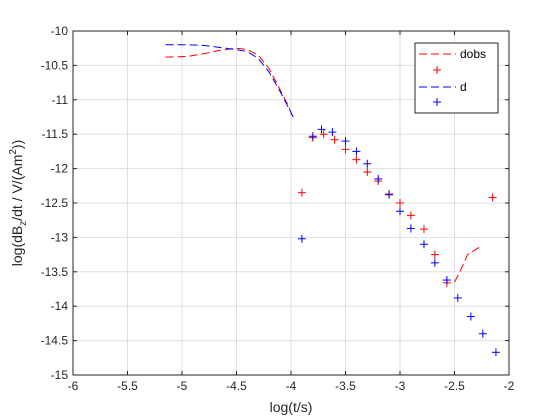 The image size is (560, 420). Describe the element at coordinates (236, 386) in the screenshot. I see `x-tick-label: -4.5` at that location.